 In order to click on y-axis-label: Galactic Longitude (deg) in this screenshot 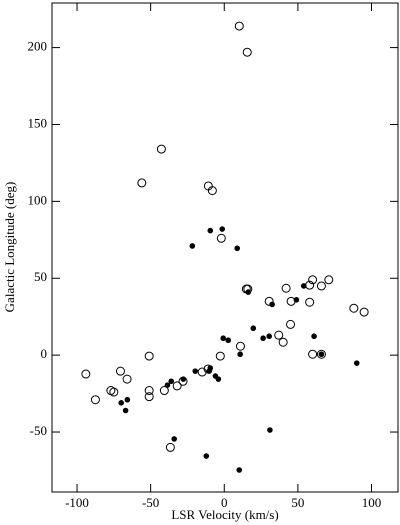, I will do `click(9, 247)`.